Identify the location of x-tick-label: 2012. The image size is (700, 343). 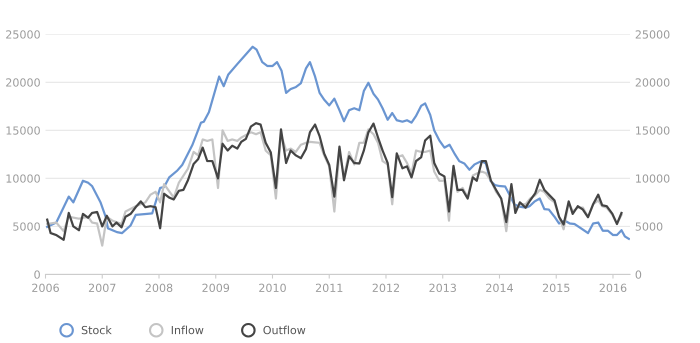
(386, 288).